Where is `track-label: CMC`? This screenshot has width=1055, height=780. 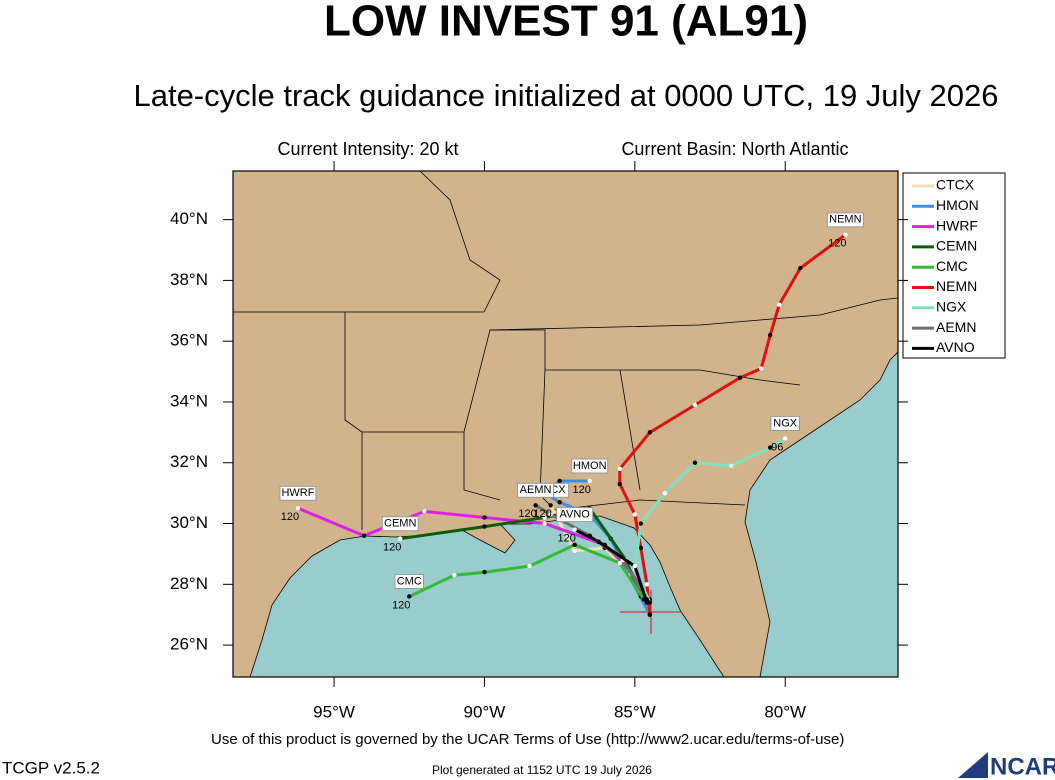
track-label: CMC is located at coordinates (409, 581).